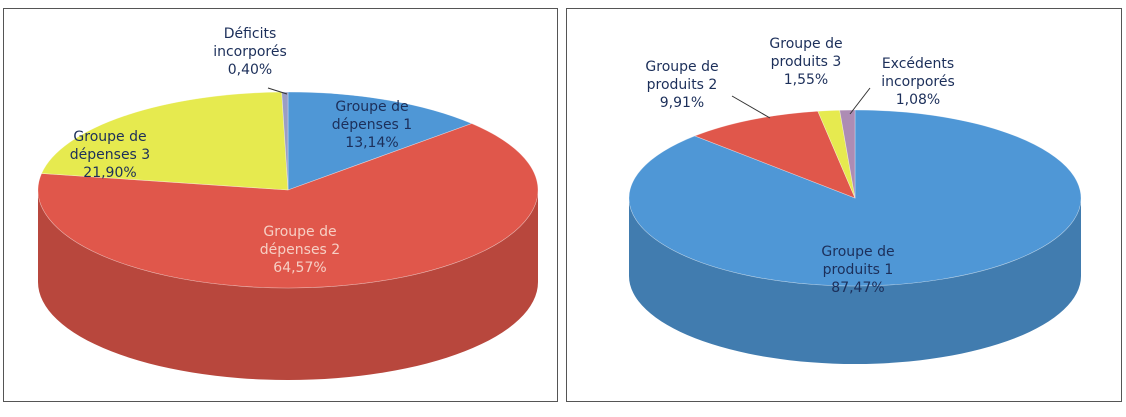 The height and width of the screenshot is (417, 1126). Describe the element at coordinates (918, 73) in the screenshot. I see `slice-category: Excédents incorporés` at that location.